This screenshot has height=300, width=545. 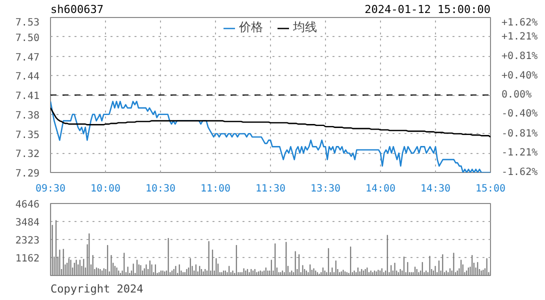 What do you see at coordinates (27, 77) in the screenshot?
I see `y-tick-label: 7.44` at bounding box center [27, 77].